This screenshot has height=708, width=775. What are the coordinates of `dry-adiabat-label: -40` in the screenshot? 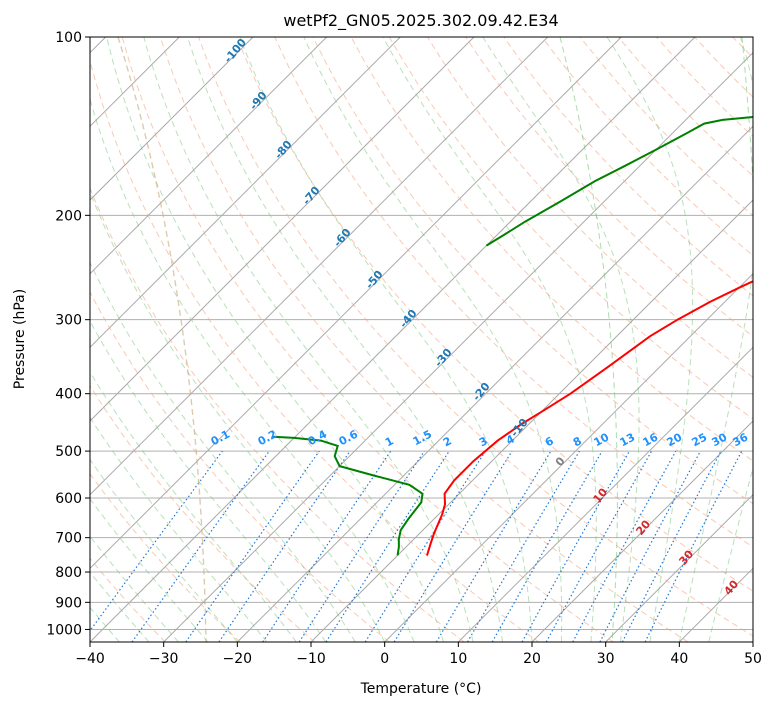 It's located at (408, 319).